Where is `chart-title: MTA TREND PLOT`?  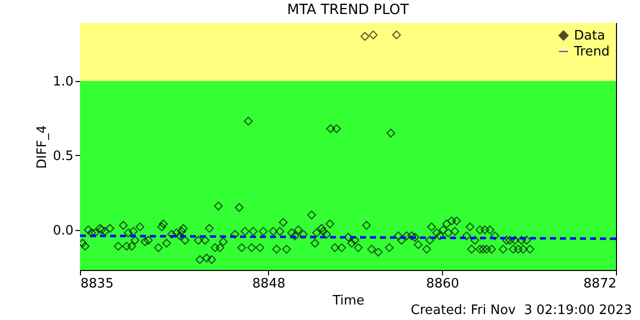
chart-title: MTA TREND PLOT is located at coordinates (348, 10).